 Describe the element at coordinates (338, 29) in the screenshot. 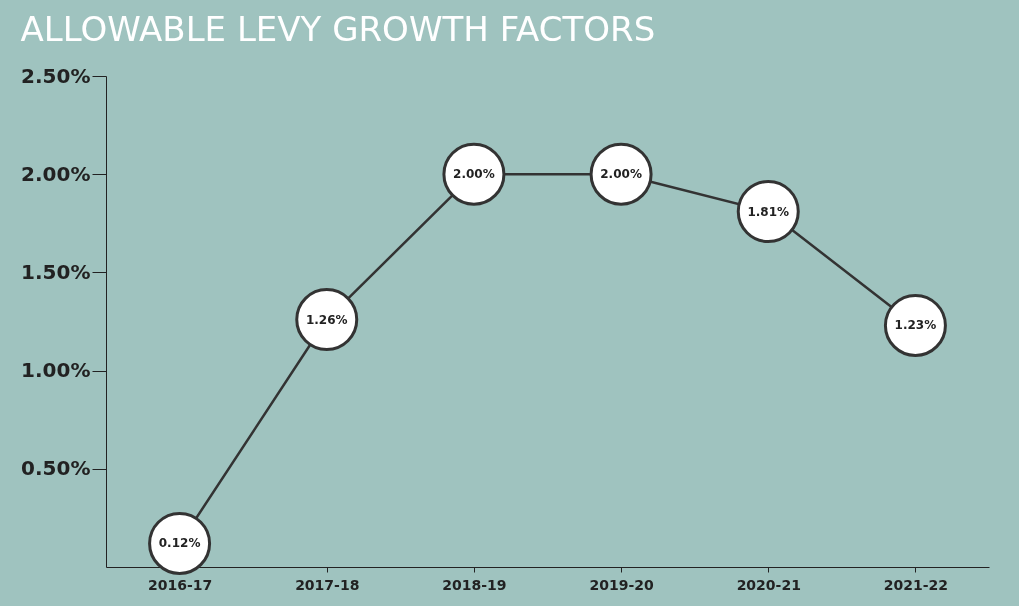

I see `chart-title: ALLOWABLE LEVY GROWTH FACTORS` at that location.